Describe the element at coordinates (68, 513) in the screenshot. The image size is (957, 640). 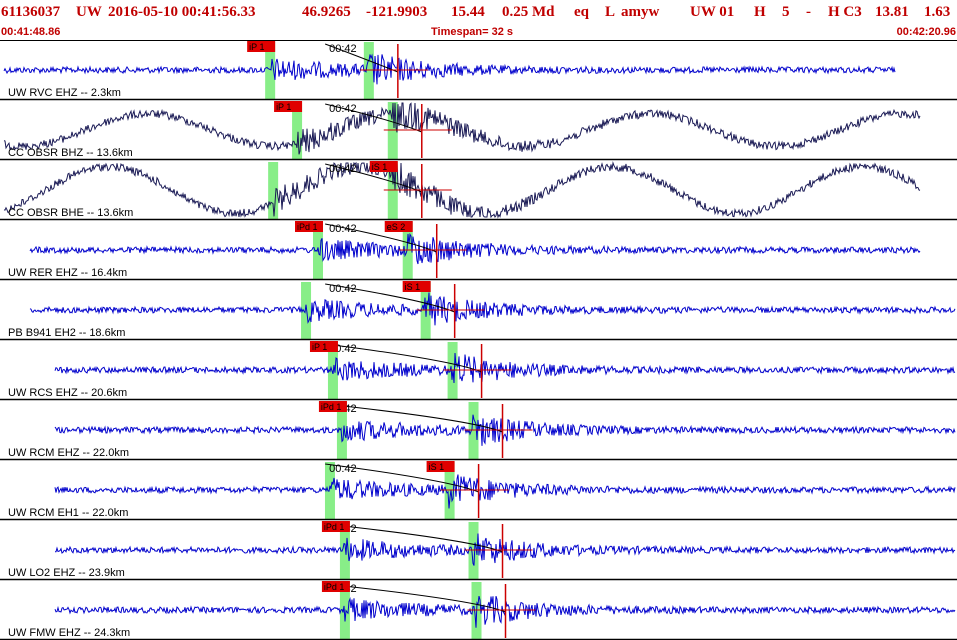
I see `channel-label: UW RCM EH1 -- 22.0km` at that location.